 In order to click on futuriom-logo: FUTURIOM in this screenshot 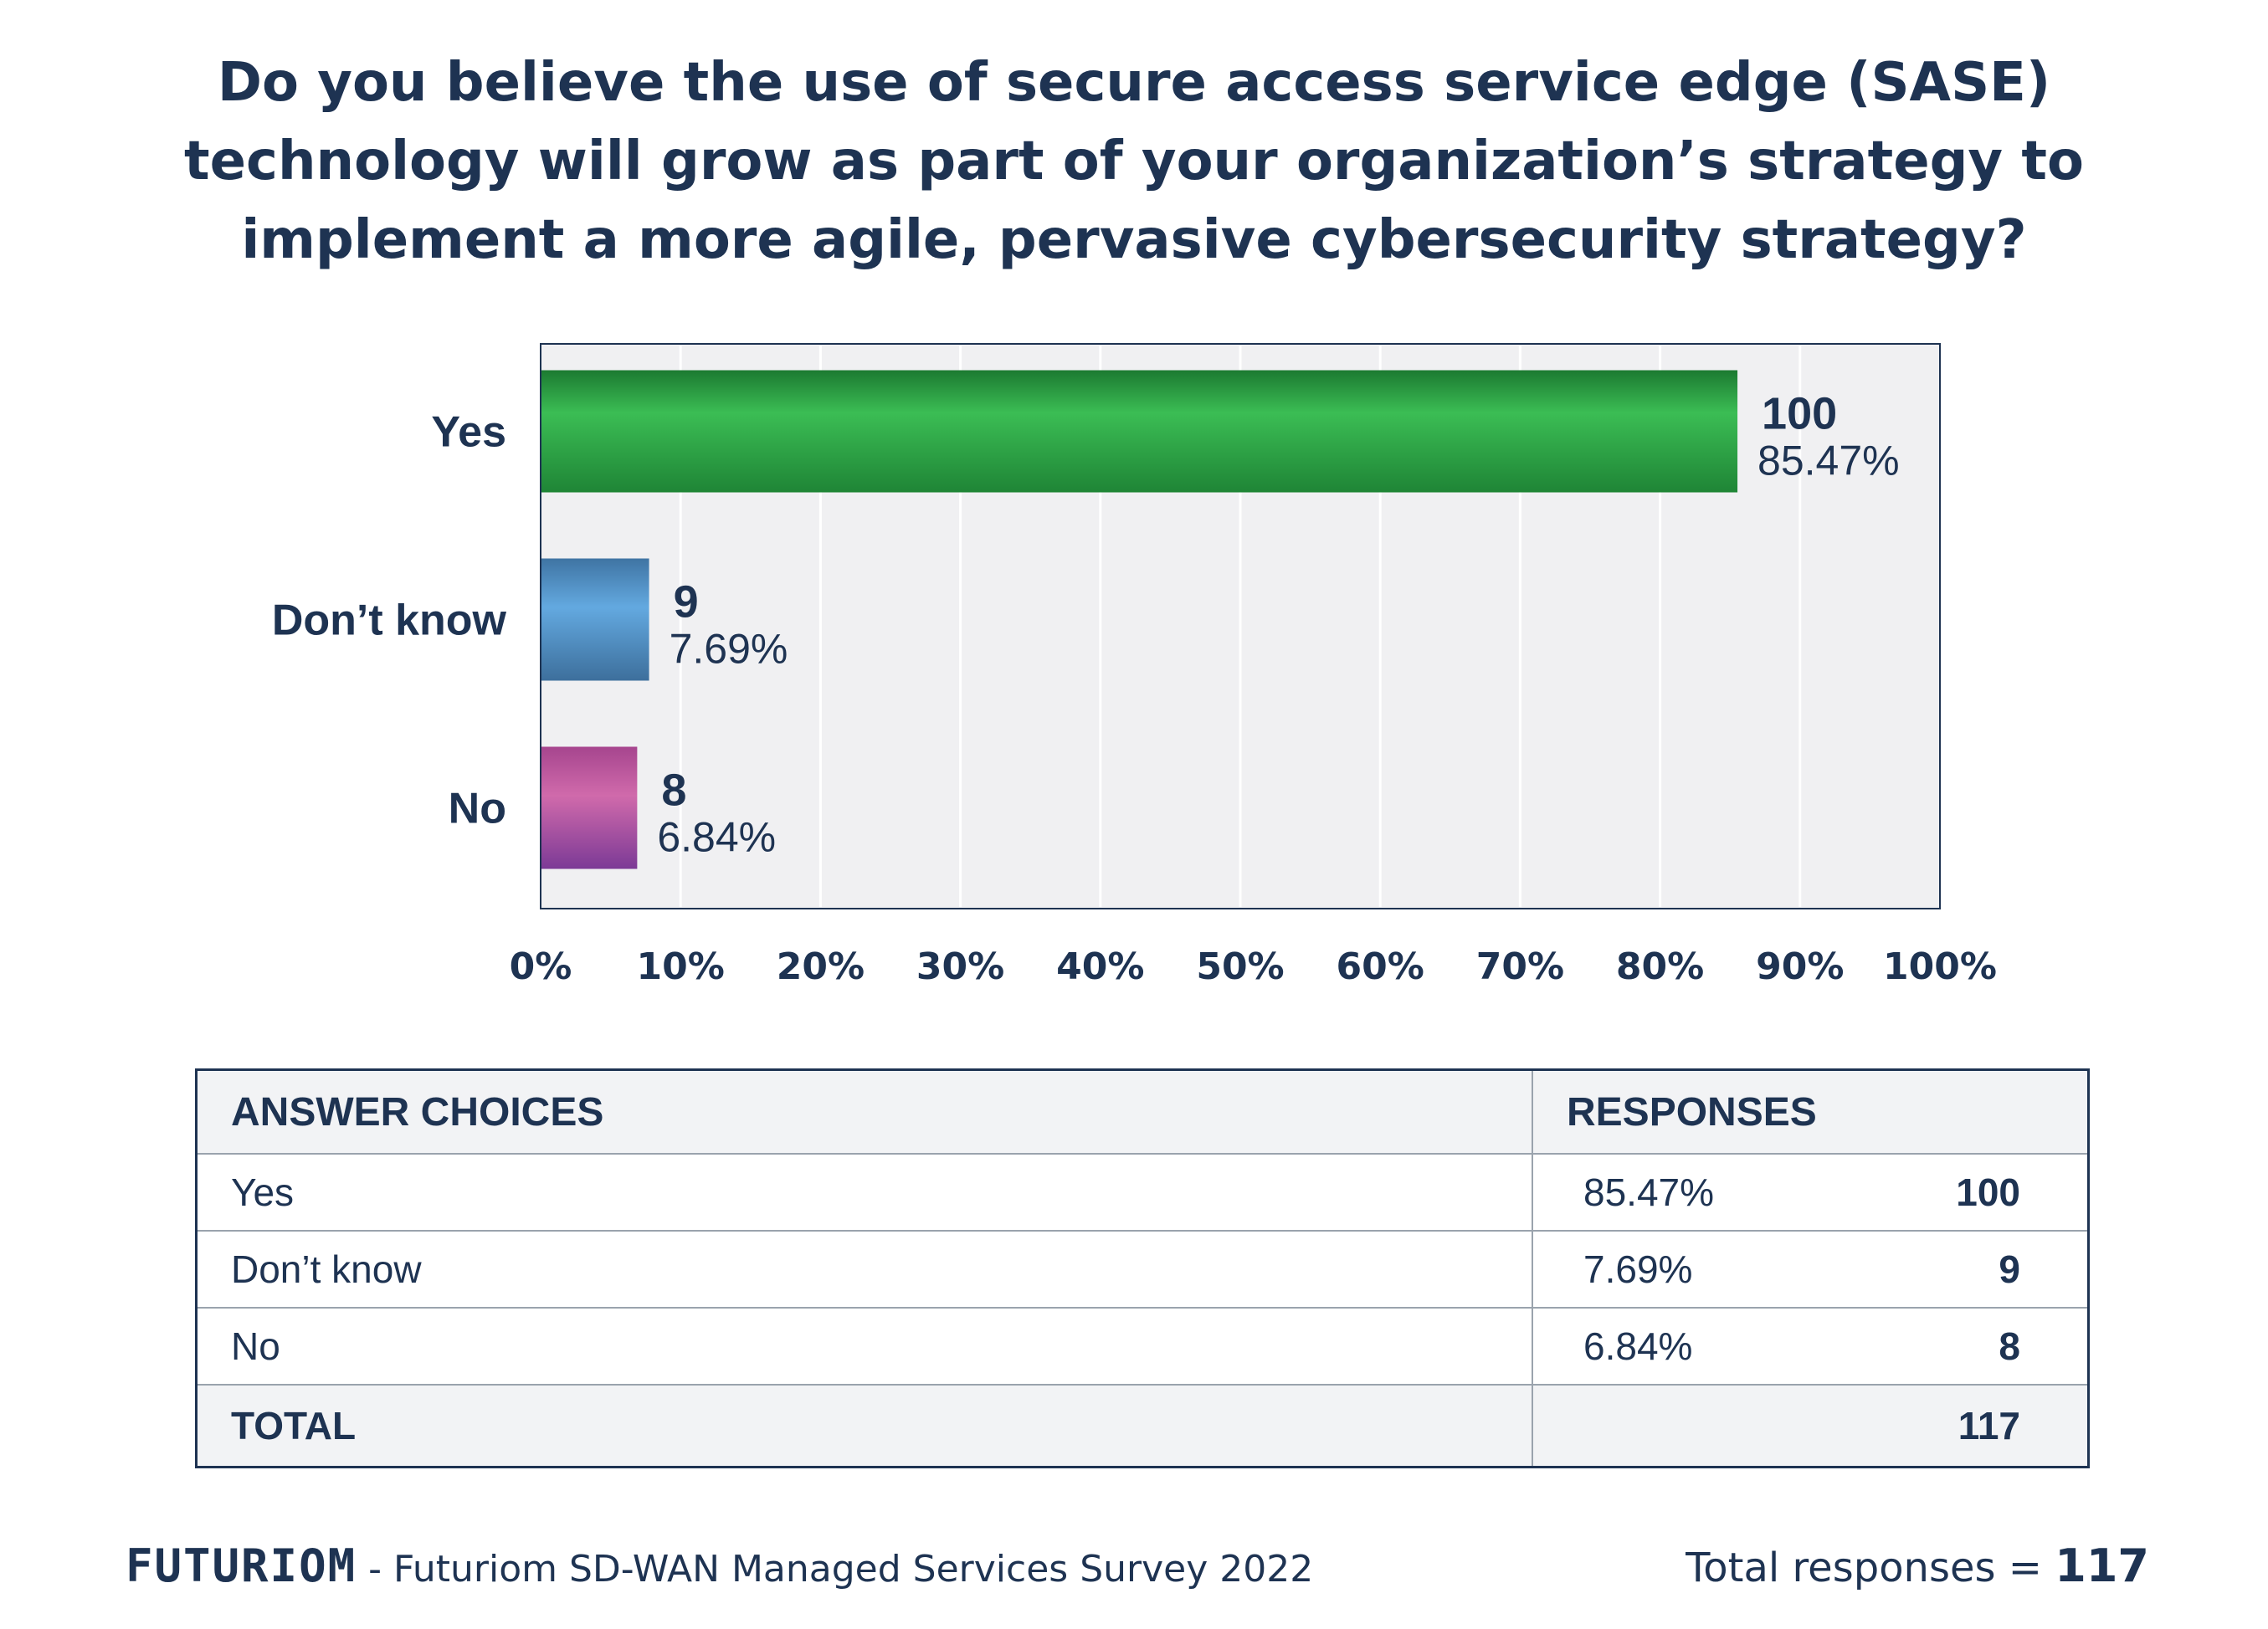, I will do `click(242, 1565)`.